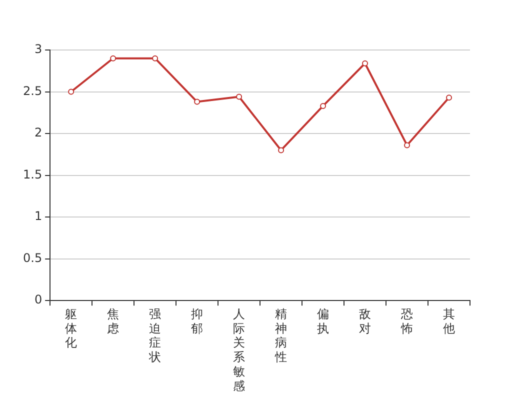 Image resolution: width=520 pixels, height=400 pixels. Describe the element at coordinates (38, 49) in the screenshot. I see `y-tick-label: 3` at that location.